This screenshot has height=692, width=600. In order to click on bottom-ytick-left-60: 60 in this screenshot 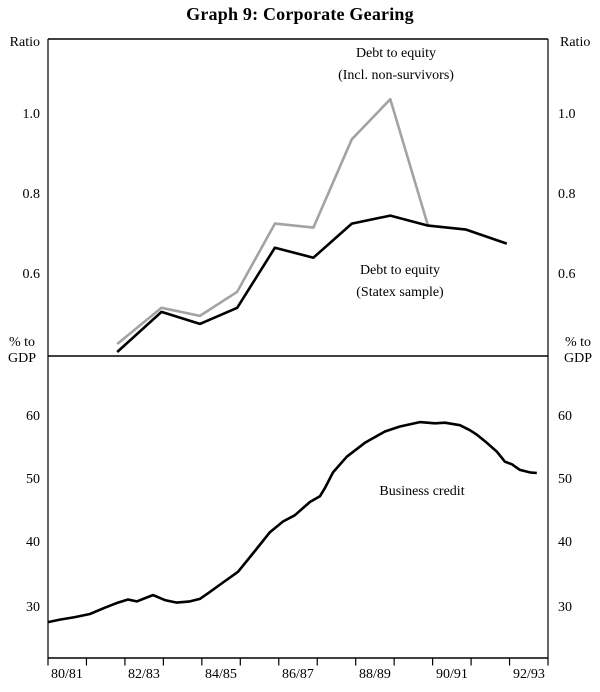, I will do `click(33, 416)`.